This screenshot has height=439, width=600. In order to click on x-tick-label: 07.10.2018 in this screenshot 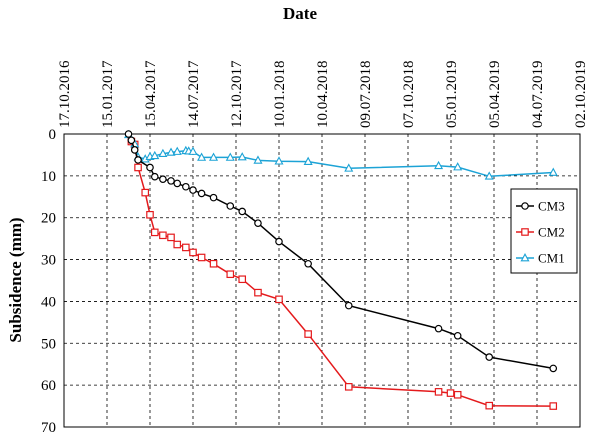, I will do `click(409, 95)`.